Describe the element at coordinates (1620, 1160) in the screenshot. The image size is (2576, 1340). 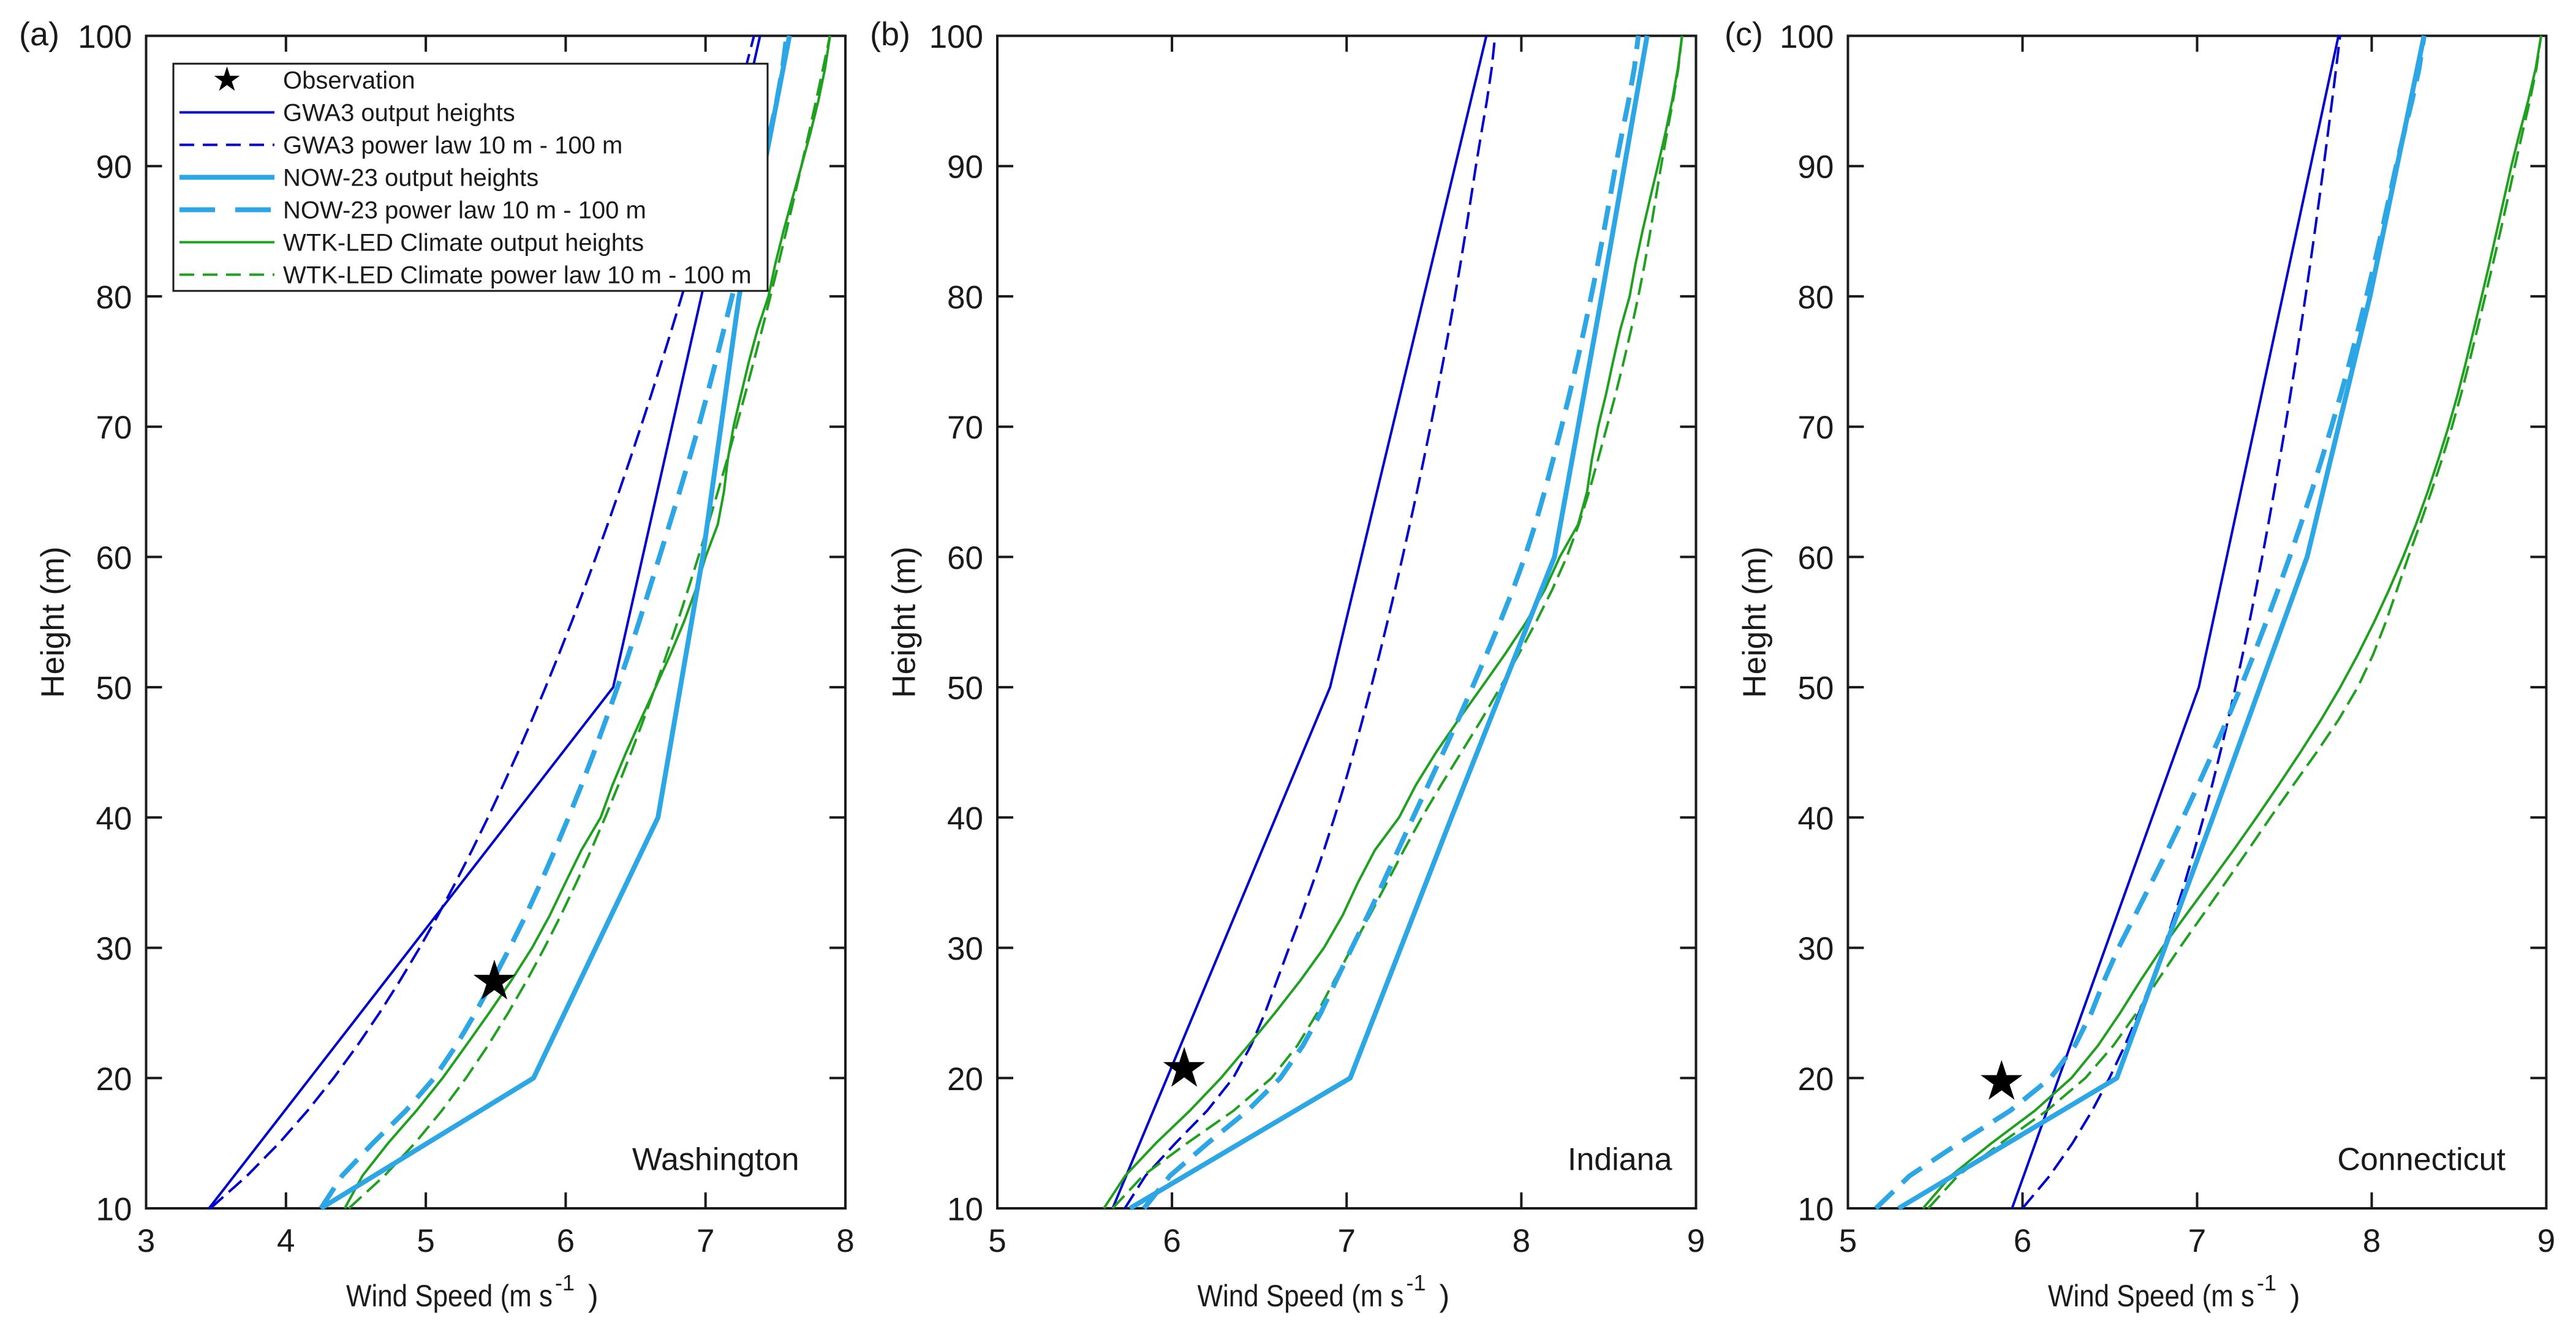
I see `svg-text: Indiana` at that location.